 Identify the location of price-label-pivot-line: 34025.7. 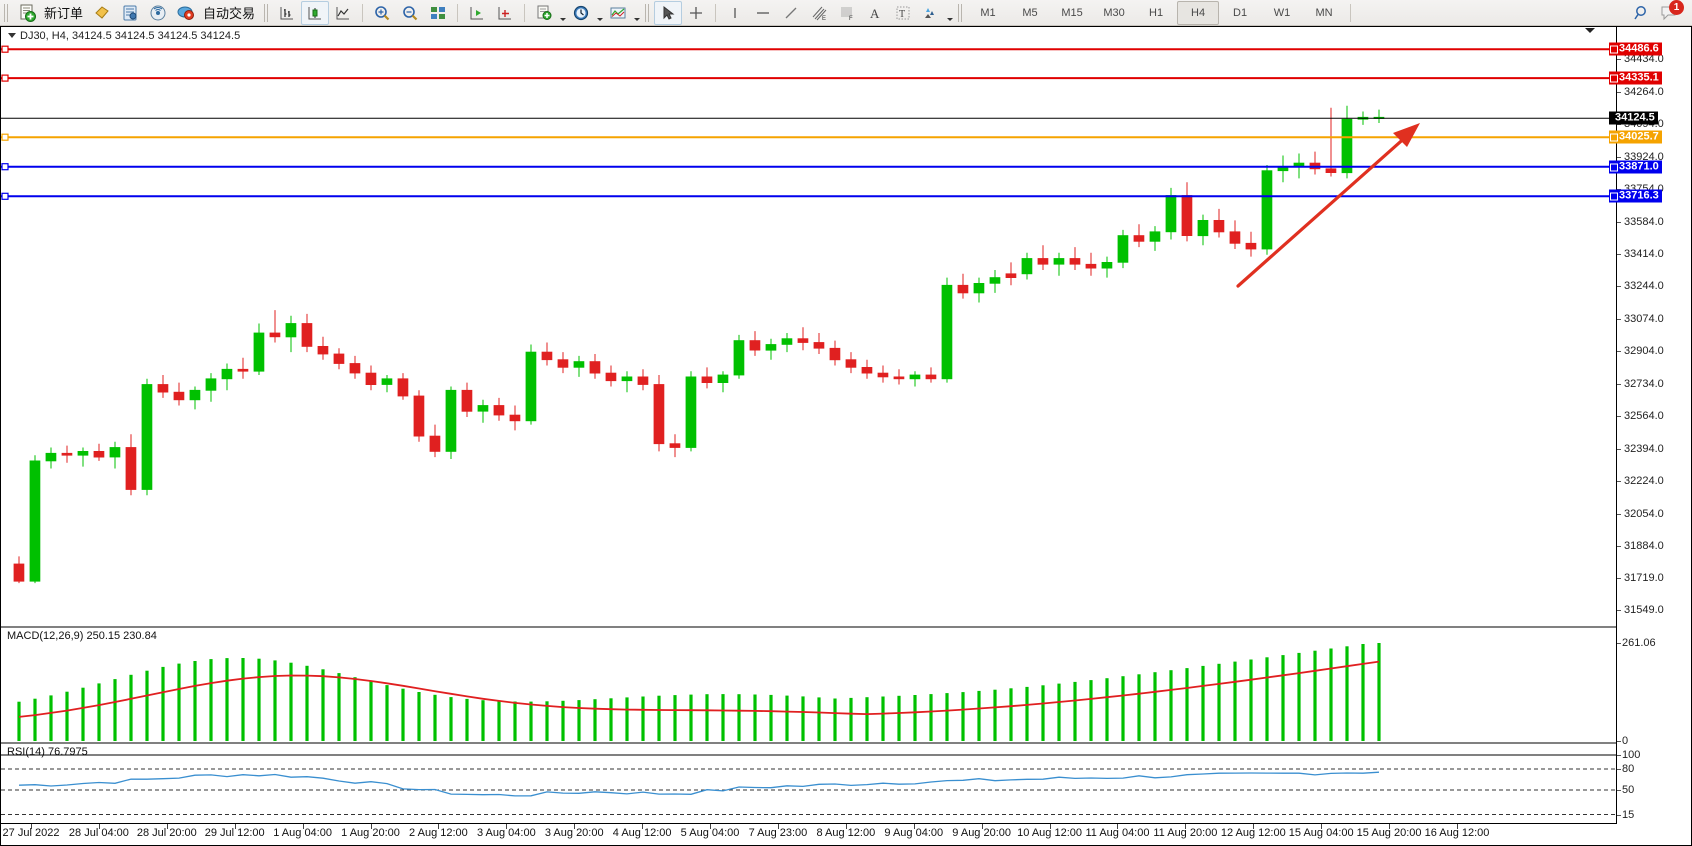
(1635, 137).